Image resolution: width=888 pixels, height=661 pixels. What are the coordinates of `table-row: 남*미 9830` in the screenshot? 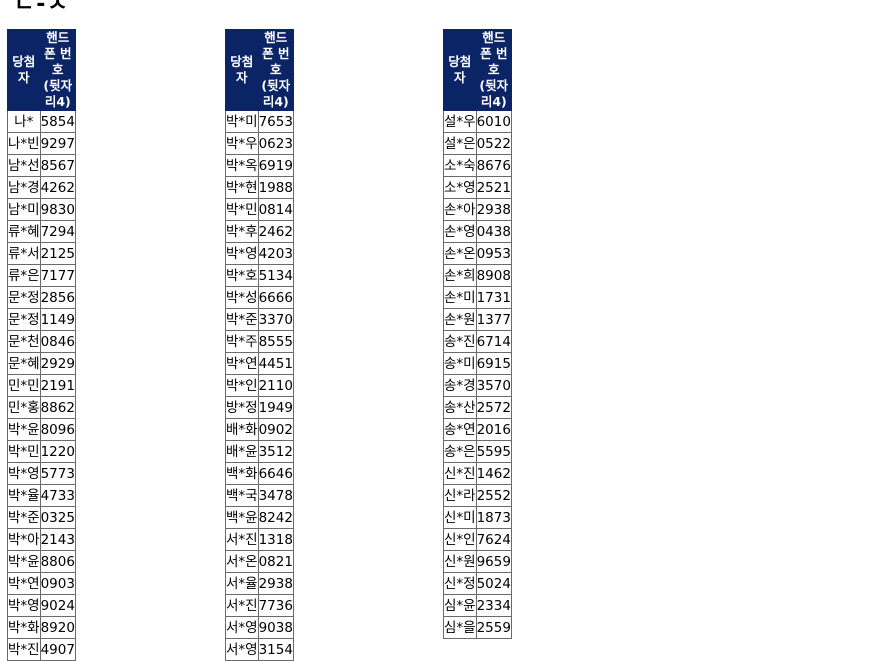 It's located at (41, 209).